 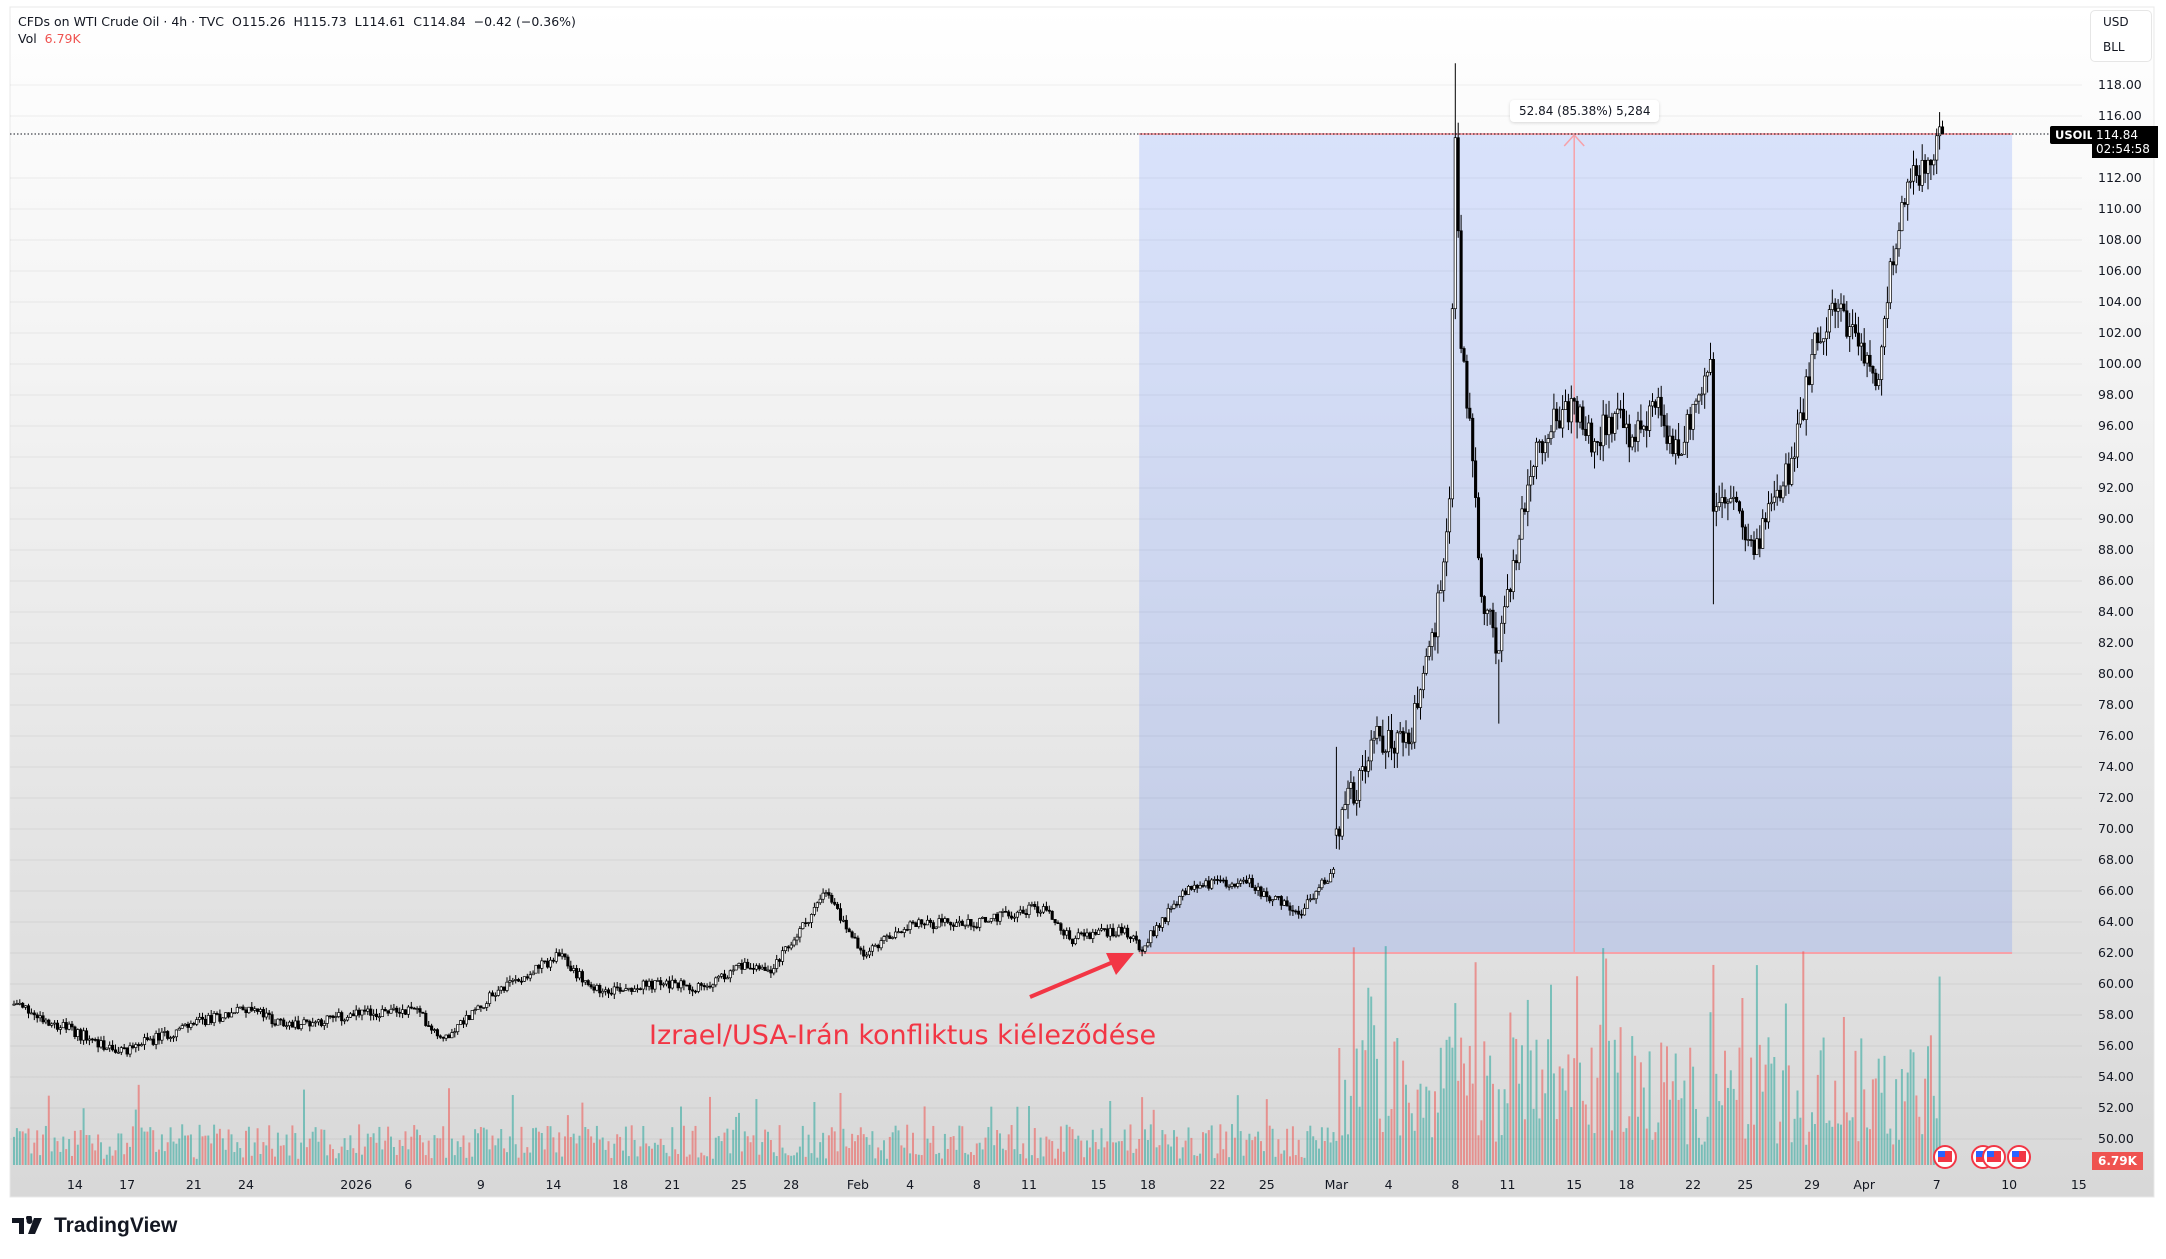 I want to click on tradingview-logo: TradingView, so click(x=94, y=1226).